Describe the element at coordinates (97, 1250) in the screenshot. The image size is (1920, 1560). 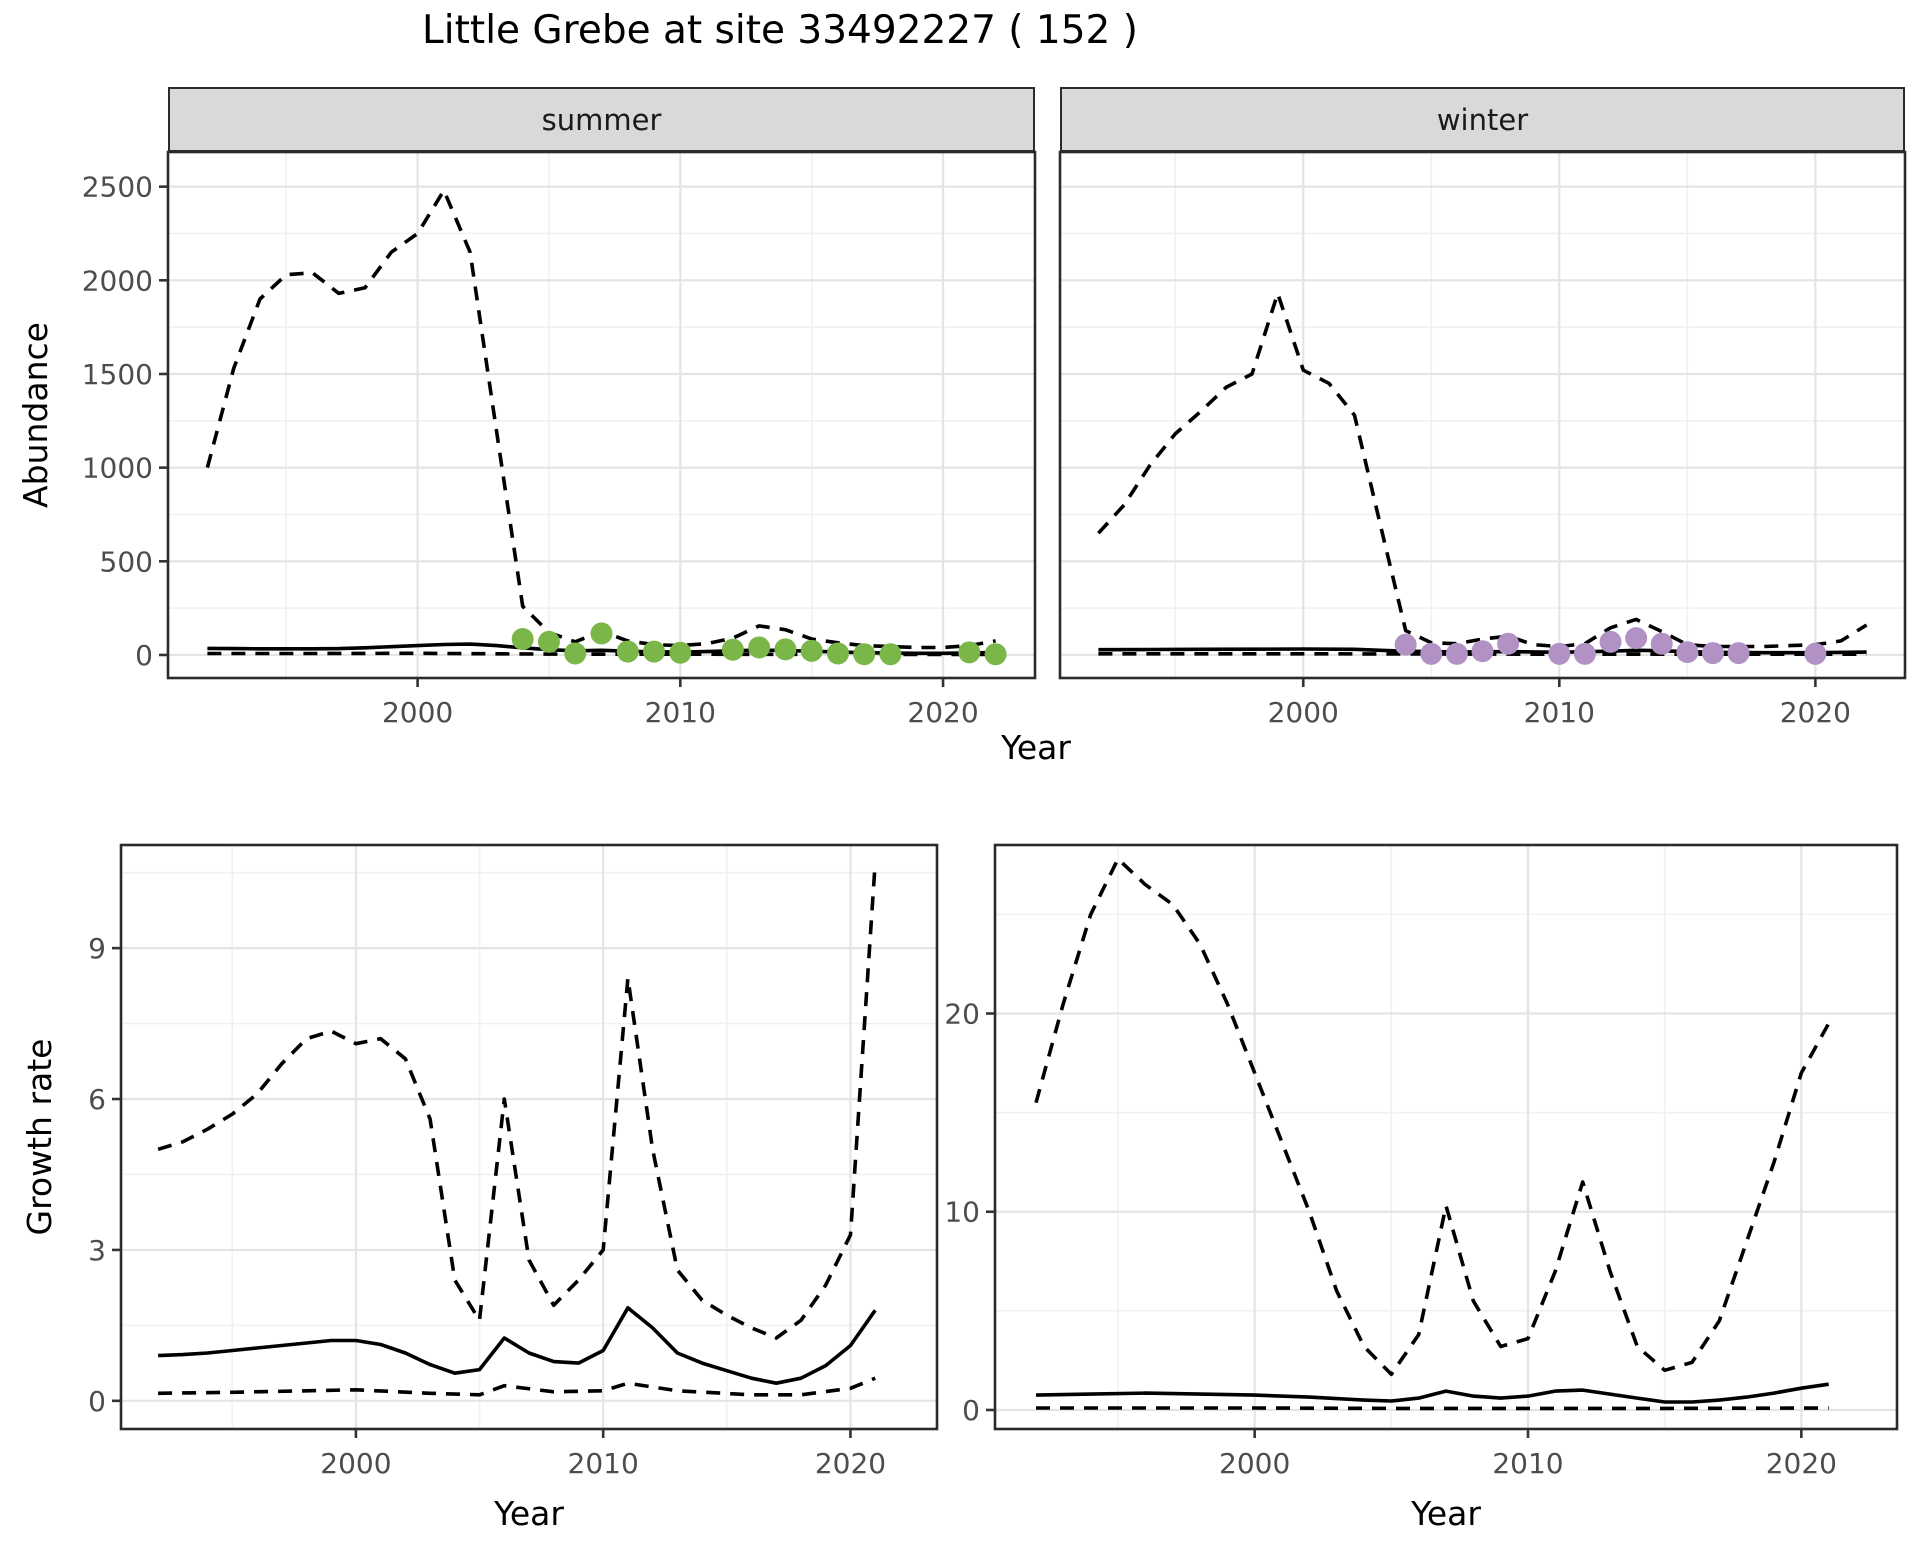
I see `y-tick-label: 3` at that location.